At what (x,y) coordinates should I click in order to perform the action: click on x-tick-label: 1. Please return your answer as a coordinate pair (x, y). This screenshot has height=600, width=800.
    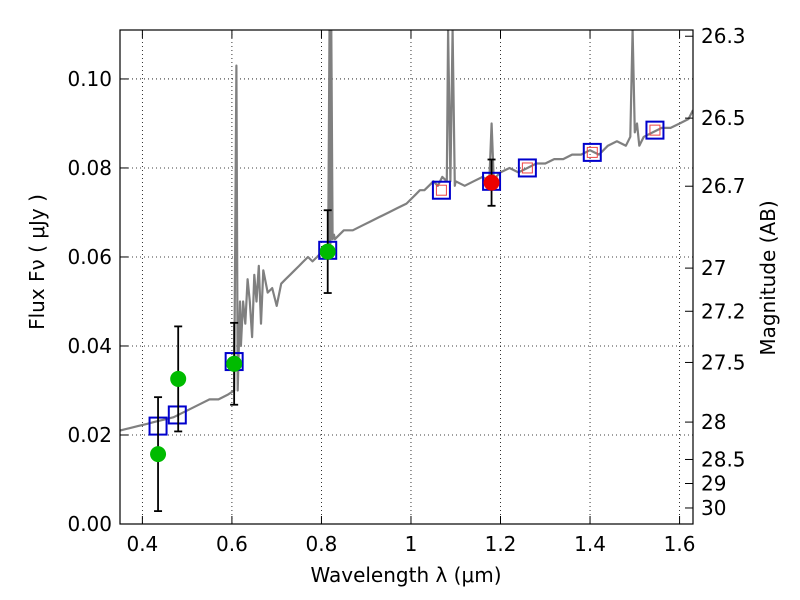
    Looking at the image, I should click on (411, 544).